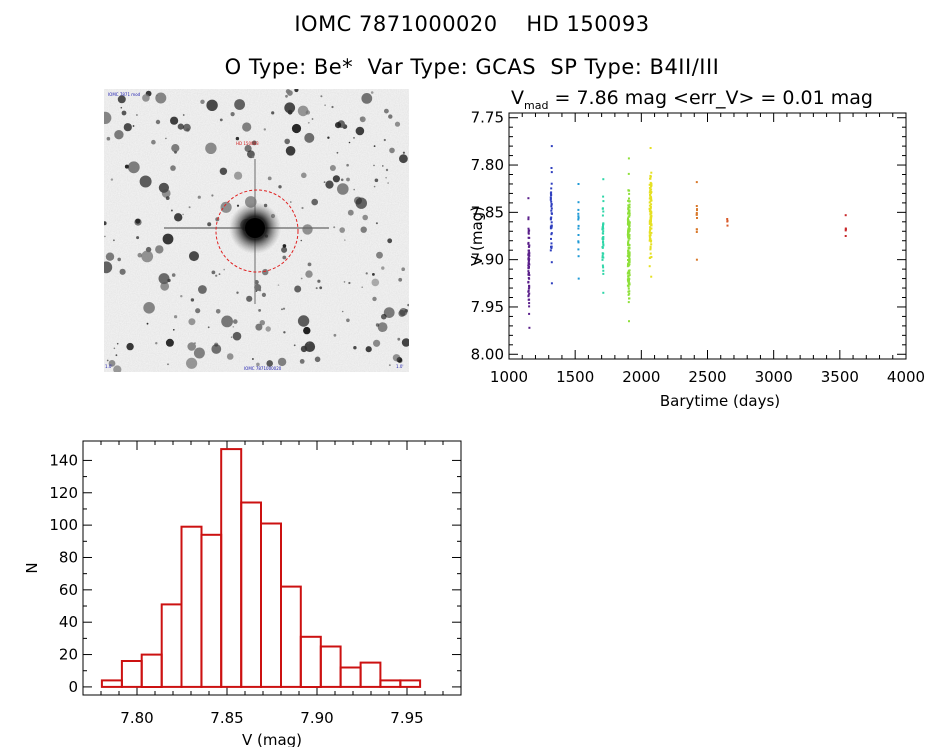  What do you see at coordinates (774, 377) in the screenshot?
I see `x-tick-label: 3000` at bounding box center [774, 377].